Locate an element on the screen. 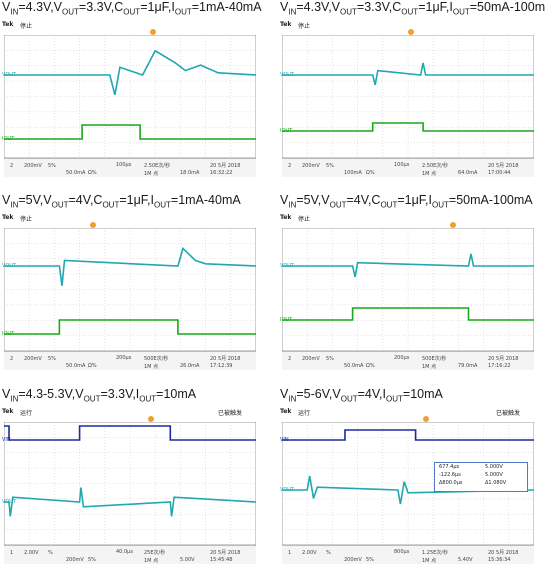  status-field: 25E次/秒 is located at coordinates (155, 553).